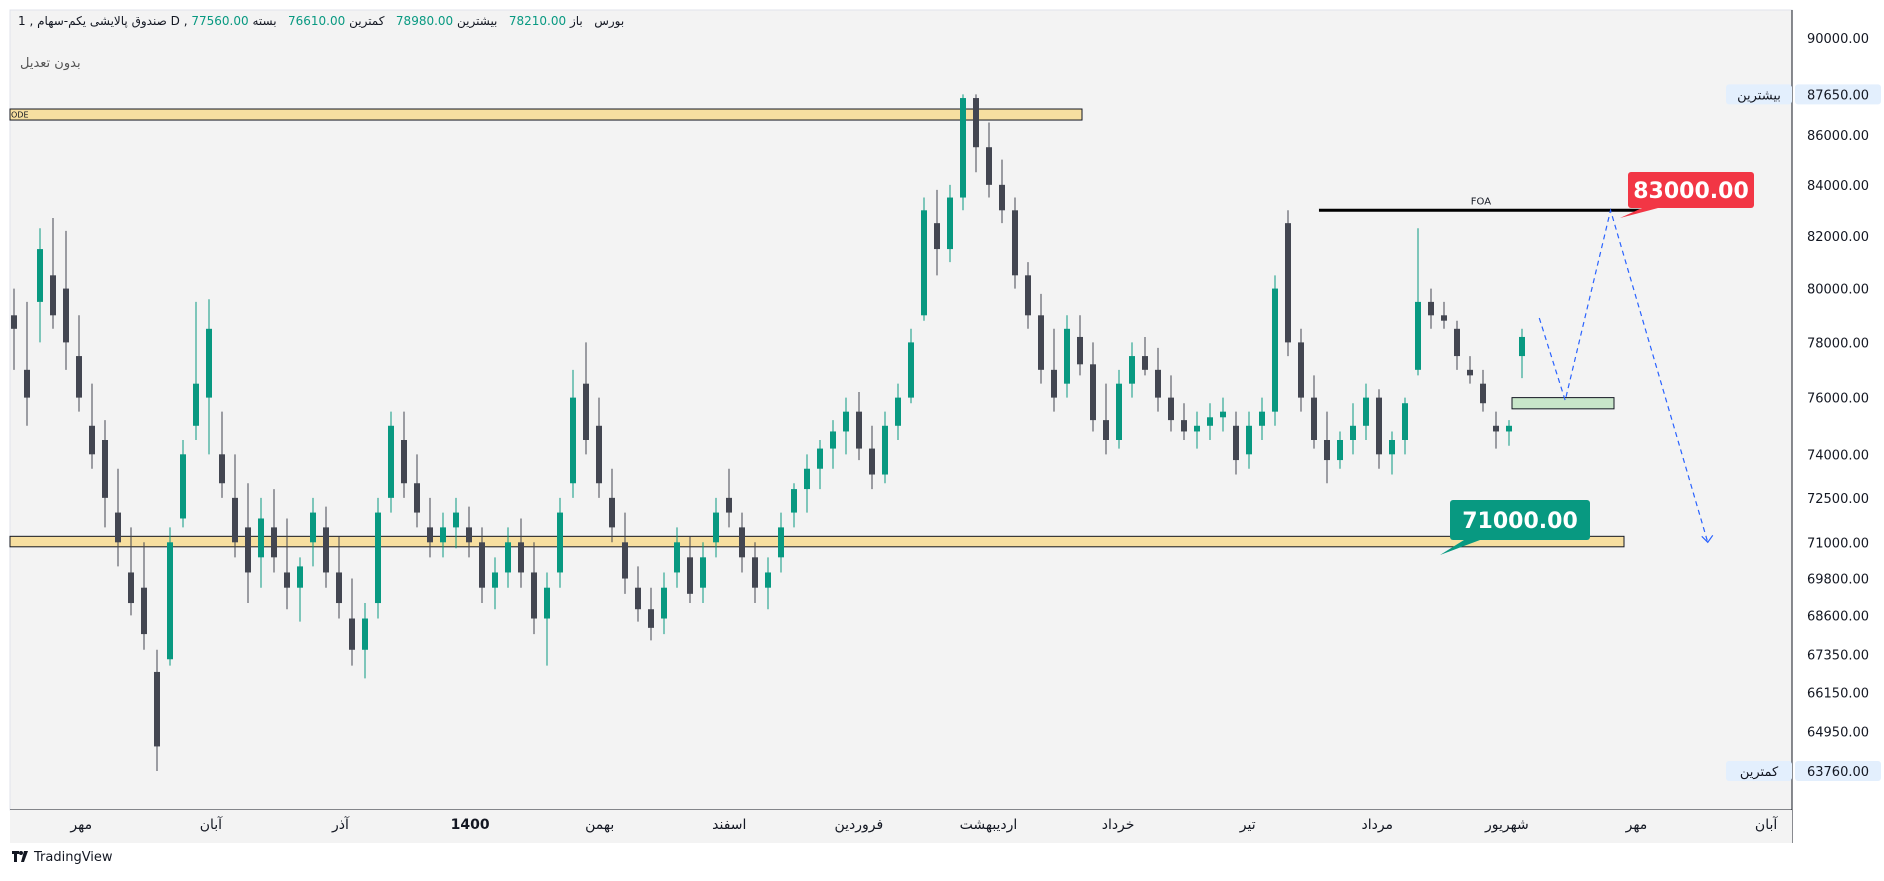 Image resolution: width=1884 pixels, height=881 pixels. What do you see at coordinates (817, 541) in the screenshot?
I see `support-zone` at bounding box center [817, 541].